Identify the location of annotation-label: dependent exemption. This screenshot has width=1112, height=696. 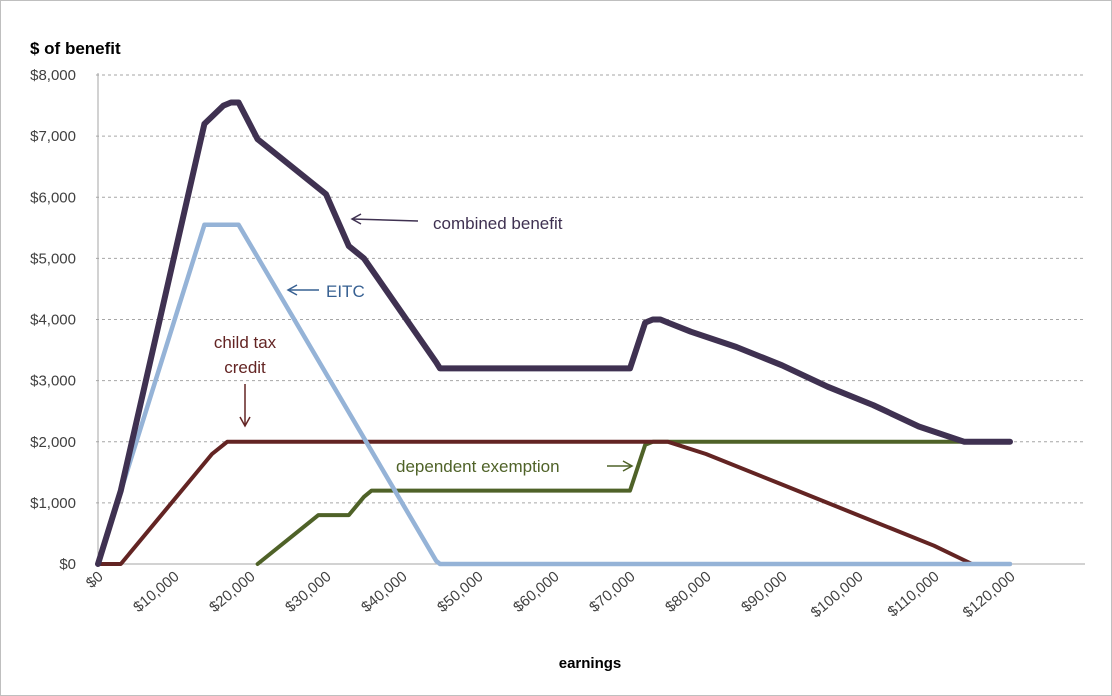
(478, 466).